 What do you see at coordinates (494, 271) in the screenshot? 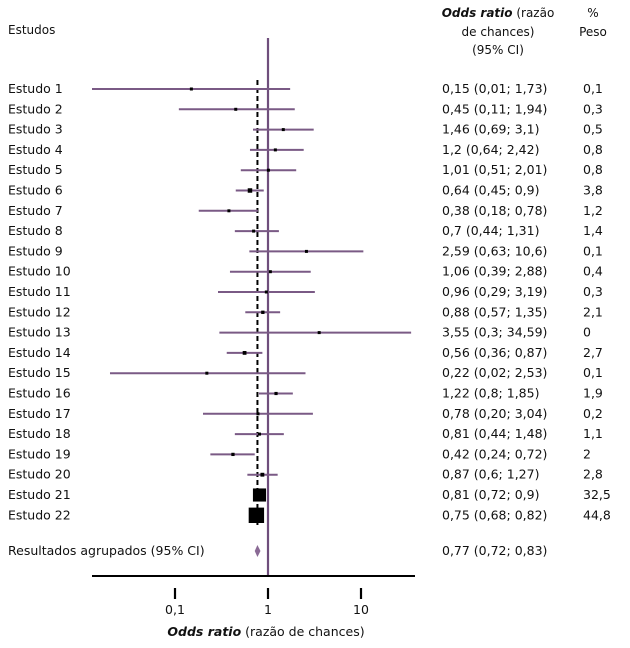
I see `study-or-value: 1,06 (0,39; 2,88)` at bounding box center [494, 271].